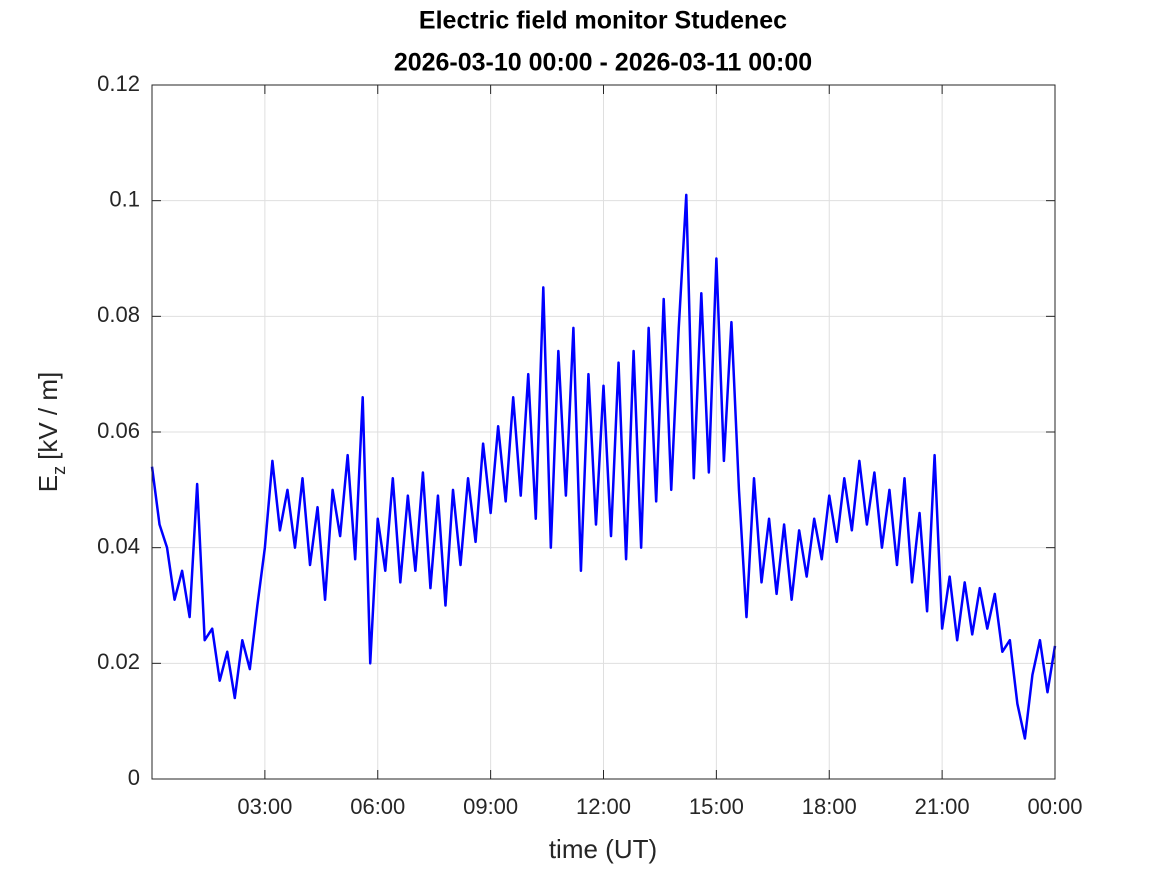  What do you see at coordinates (48, 483) in the screenshot?
I see `y-label-main: E` at bounding box center [48, 483].